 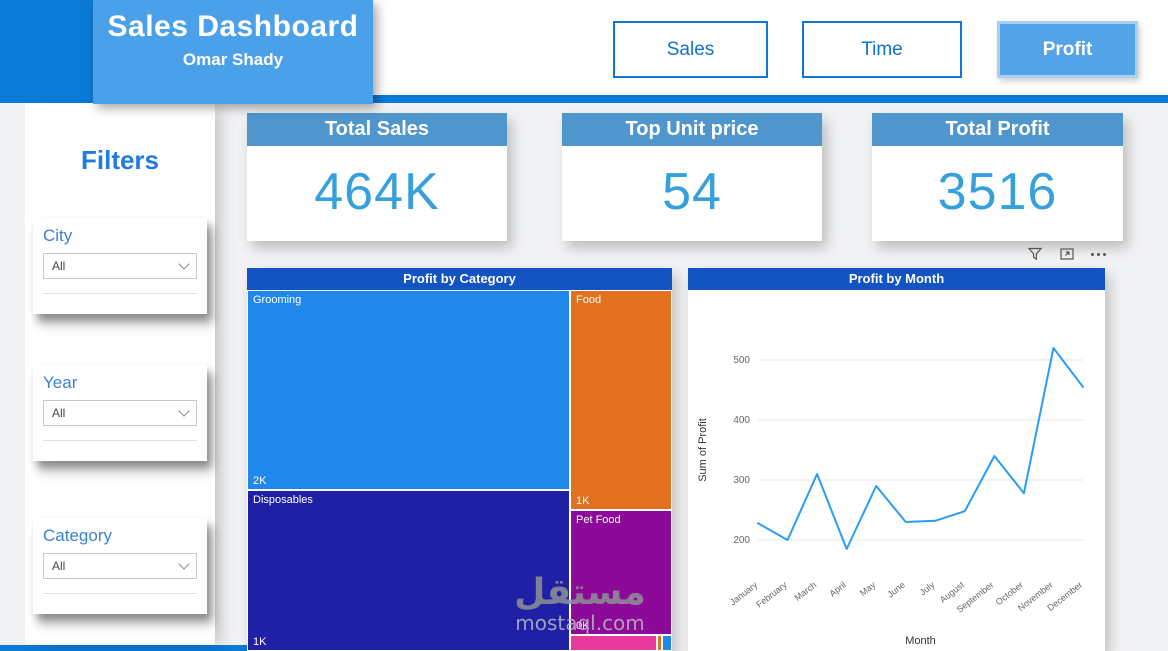 I want to click on kpi-card-total-profit: Total Profit 3516, so click(x=997, y=177).